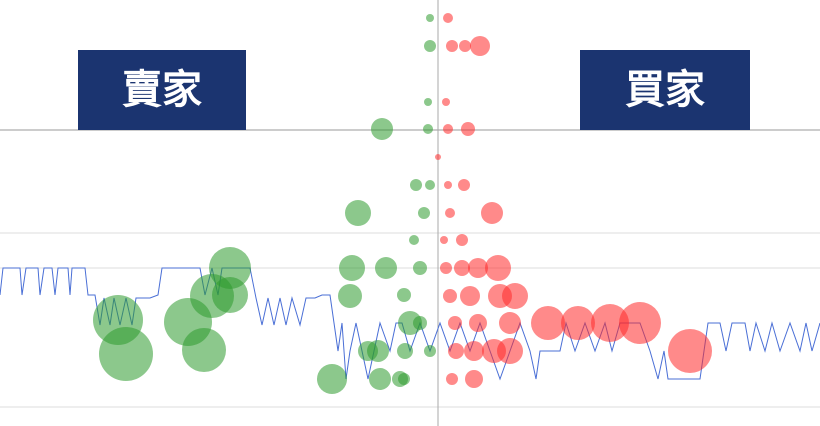  I want to click on legend-label: 買家, so click(665, 90).